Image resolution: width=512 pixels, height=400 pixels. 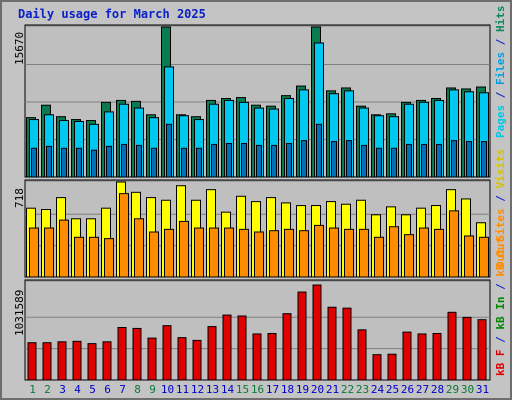 What do you see at coordinates (242, 389) in the screenshot?
I see `day-label: 15` at bounding box center [242, 389].